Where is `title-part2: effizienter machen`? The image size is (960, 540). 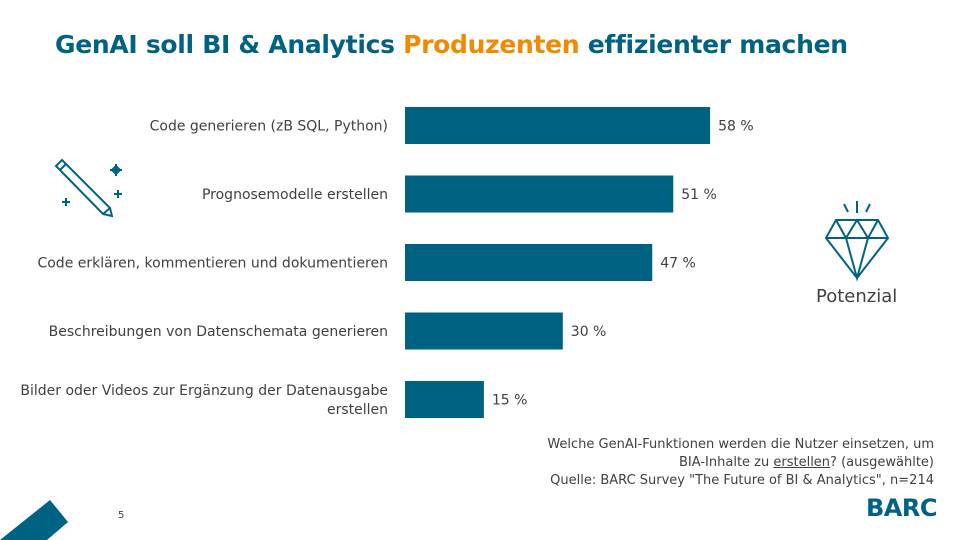
title-part2: effizienter machen is located at coordinates (713, 44).